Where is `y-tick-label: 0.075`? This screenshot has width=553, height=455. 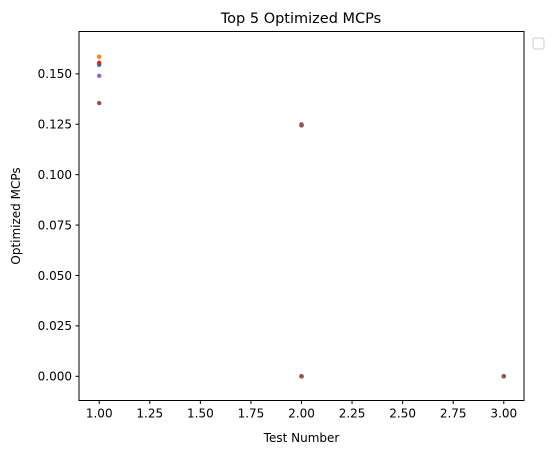 y-tick-label: 0.075 is located at coordinates (55, 225).